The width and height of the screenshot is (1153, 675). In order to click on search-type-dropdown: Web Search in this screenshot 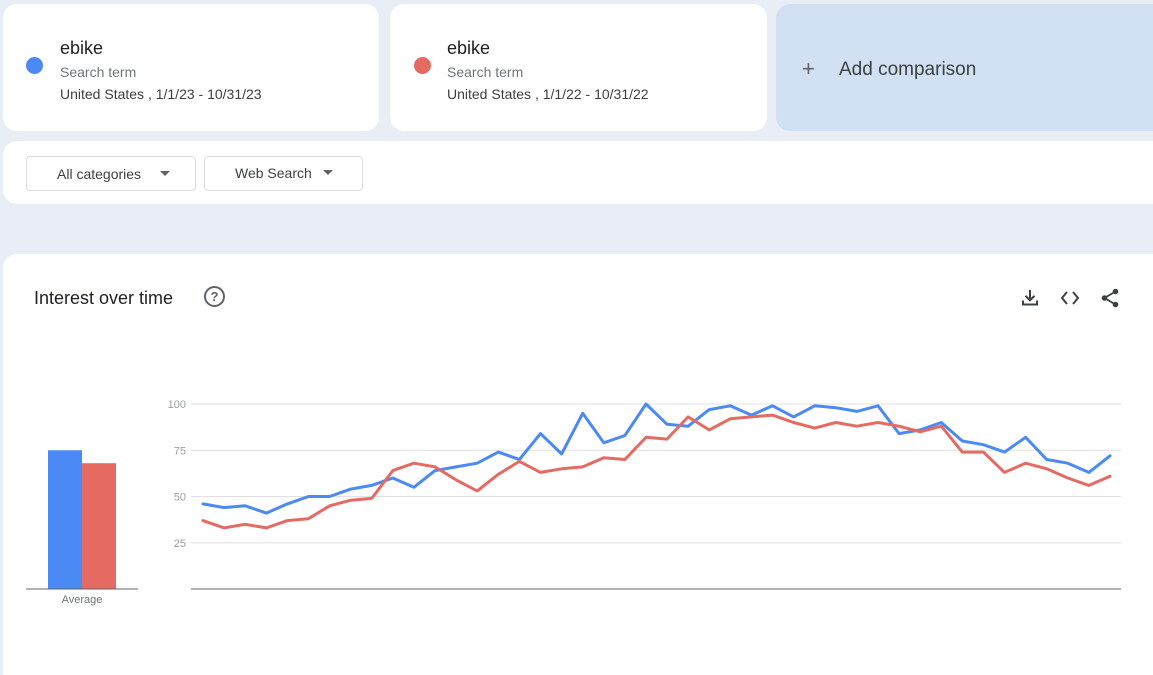, I will do `click(283, 173)`.